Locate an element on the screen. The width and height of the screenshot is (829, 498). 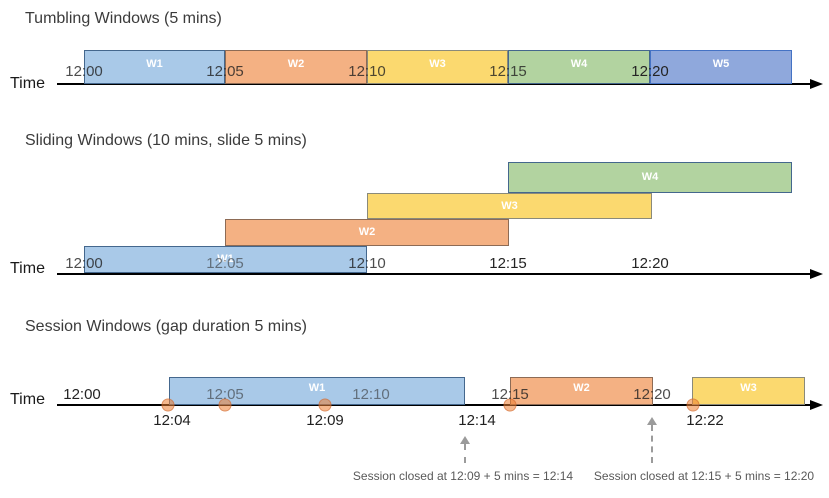
section-title: Tumbling Windows (5 mins) is located at coordinates (123, 18).